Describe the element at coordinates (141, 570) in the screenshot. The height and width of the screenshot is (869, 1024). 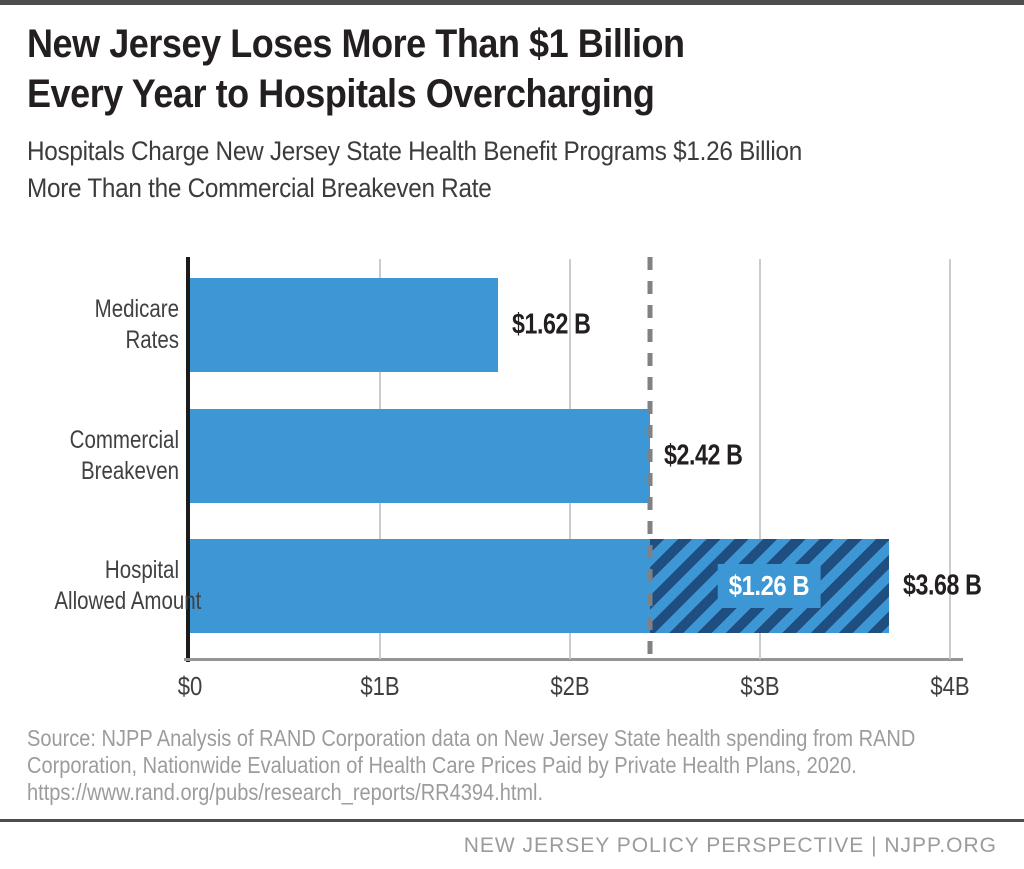
I see `category-label-line: Hospital` at that location.